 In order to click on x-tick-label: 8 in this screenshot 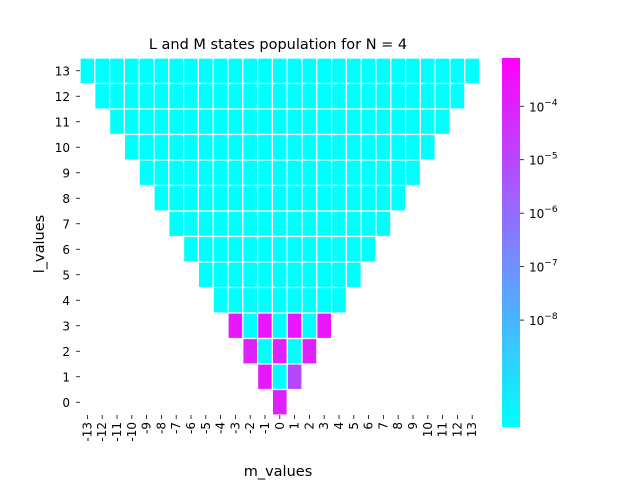, I will do `click(398, 426)`.